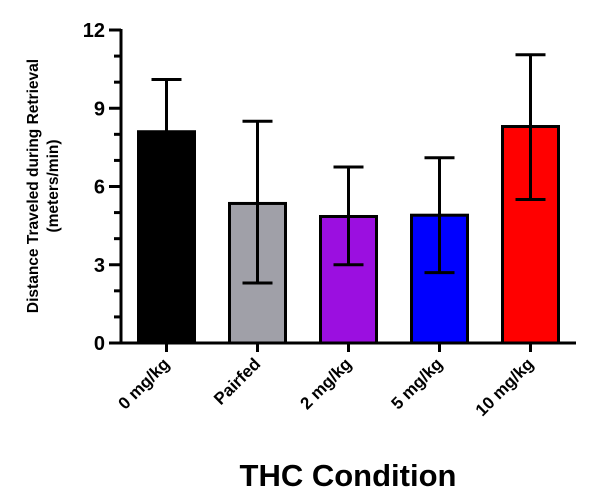  I want to click on x-axis-title: THC Condition, so click(348, 475).